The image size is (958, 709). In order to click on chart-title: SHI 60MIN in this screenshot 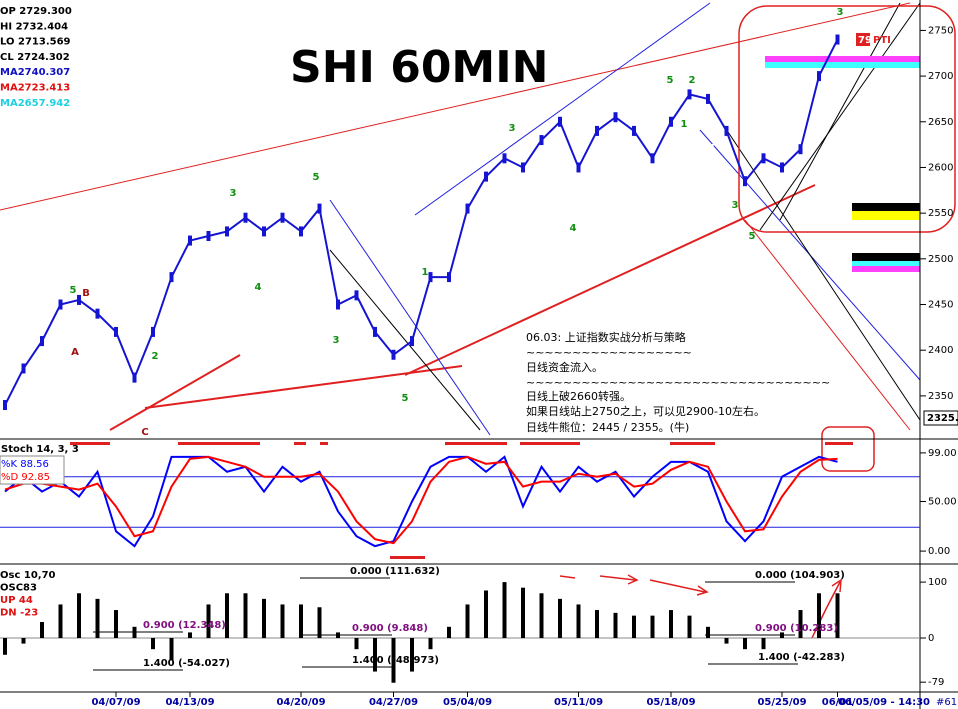, I will do `click(419, 67)`.